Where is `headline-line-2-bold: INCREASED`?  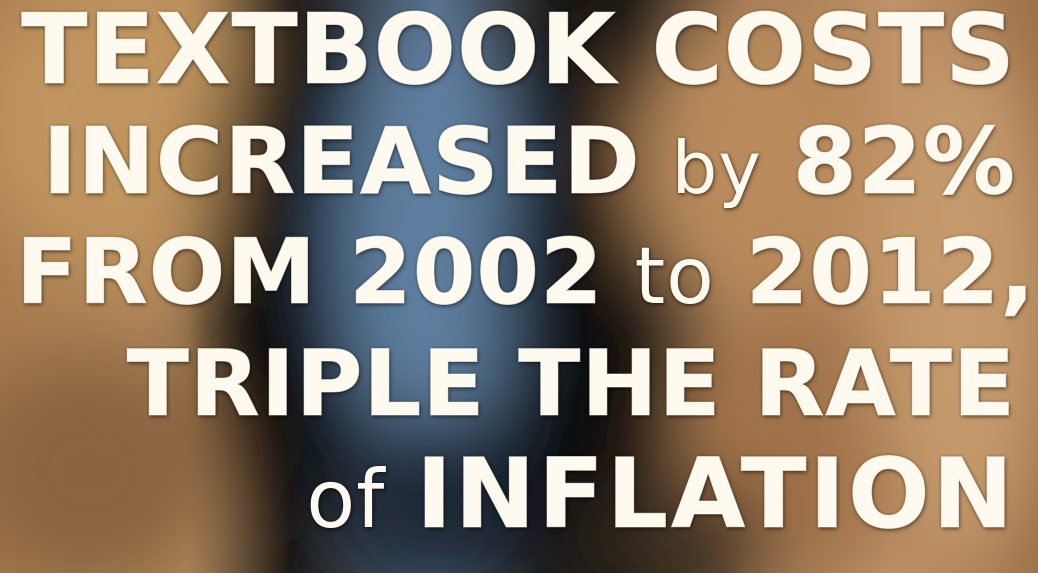
headline-line-2-bold: INCREASED is located at coordinates (341, 162).